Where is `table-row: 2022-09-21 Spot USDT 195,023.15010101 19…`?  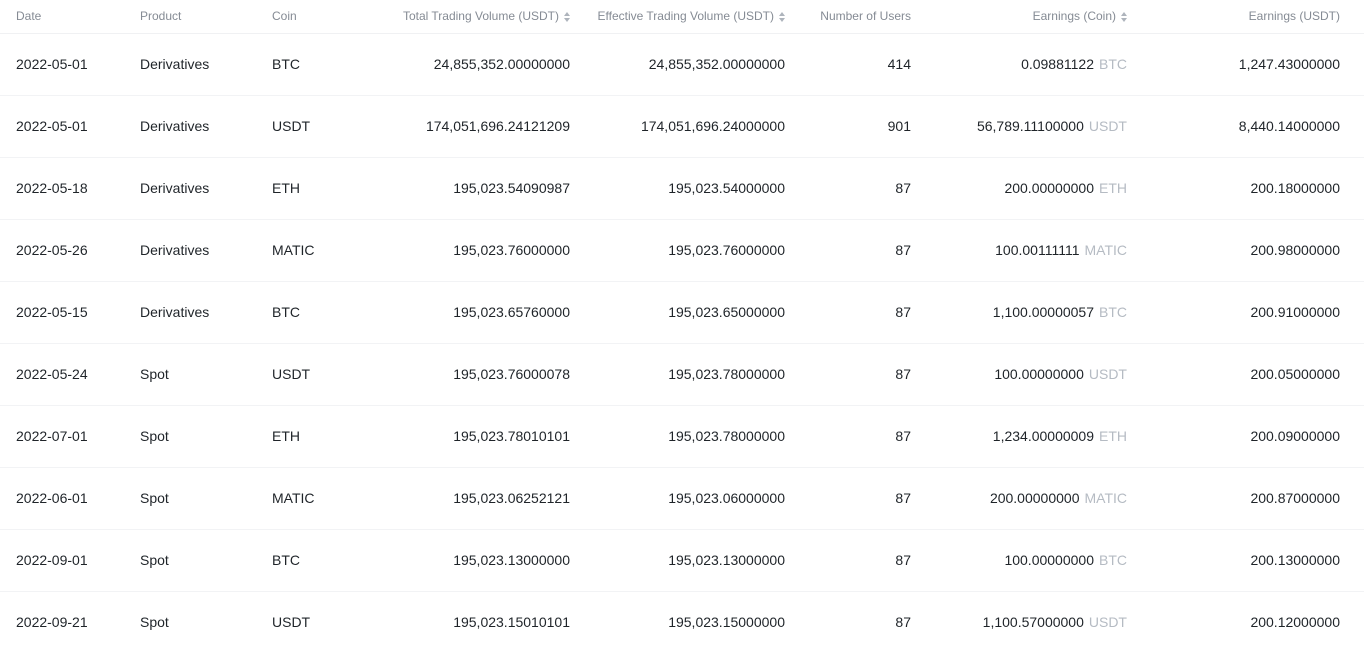 table-row: 2022-09-21 Spot USDT 195,023.15010101 19… is located at coordinates (682, 622).